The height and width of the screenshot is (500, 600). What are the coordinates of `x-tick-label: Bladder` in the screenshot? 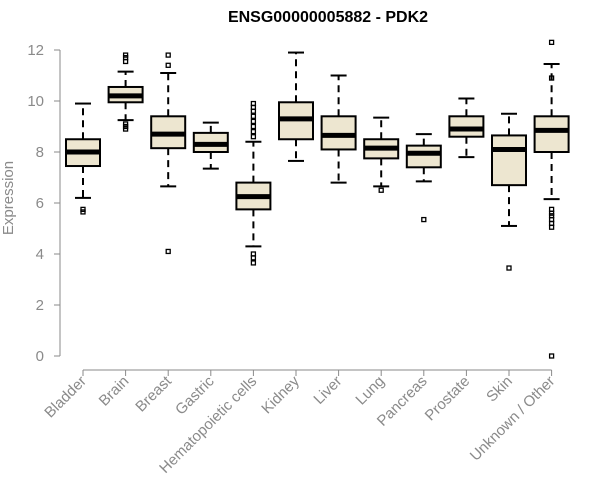 It's located at (65, 397).